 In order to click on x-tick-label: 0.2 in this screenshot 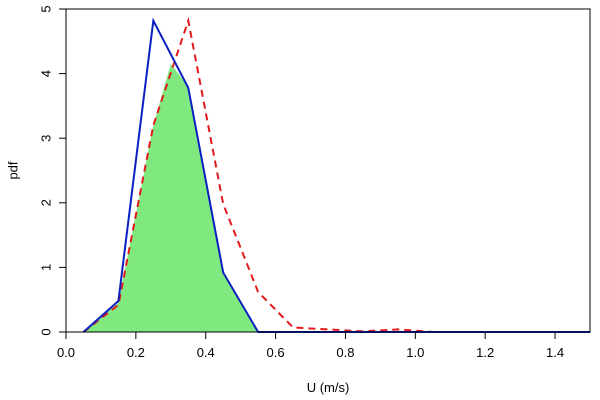, I will do `click(136, 352)`.